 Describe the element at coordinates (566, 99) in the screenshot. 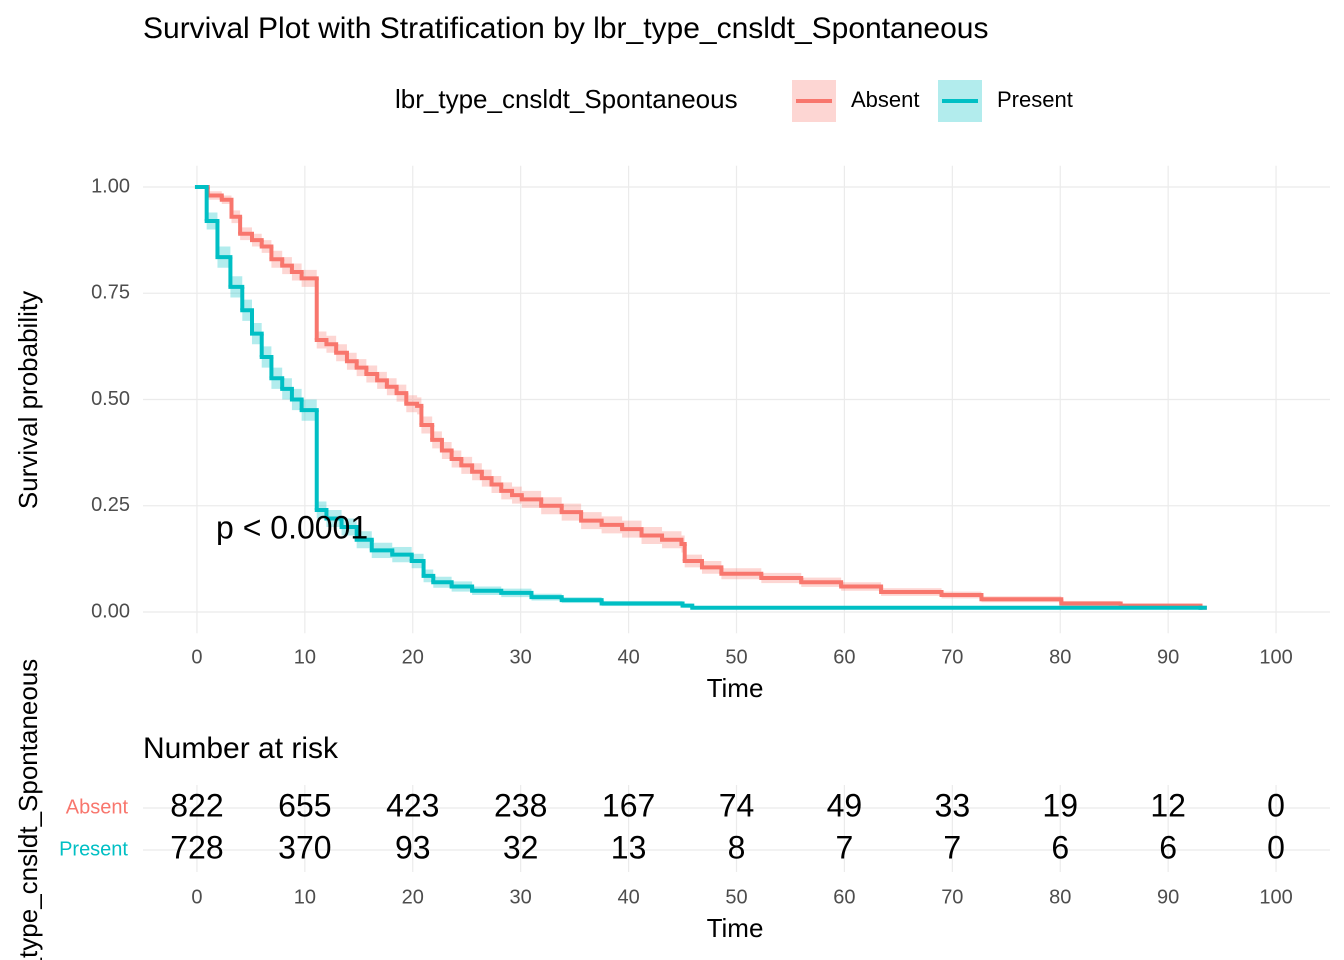

I see `legend-title: lbr_type_cnsldt_Spontaneous` at that location.